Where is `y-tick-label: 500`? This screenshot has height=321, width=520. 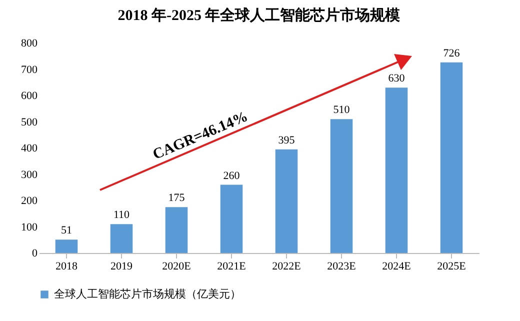 y-tick-label: 500 is located at coordinates (29, 122).